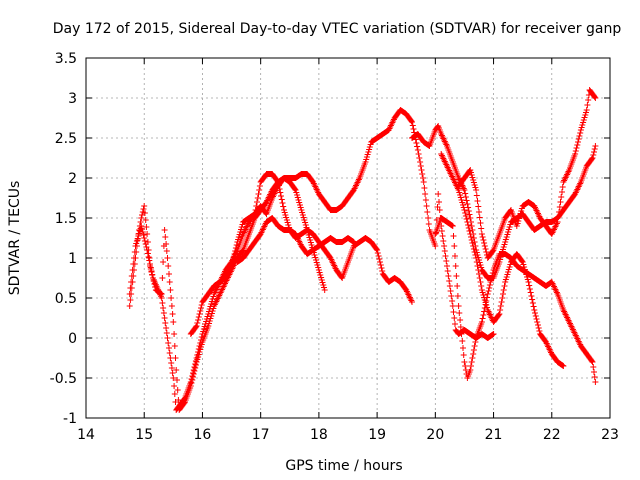 The image size is (640, 480). I want to click on y-tick-label: 1.5, so click(66, 219).